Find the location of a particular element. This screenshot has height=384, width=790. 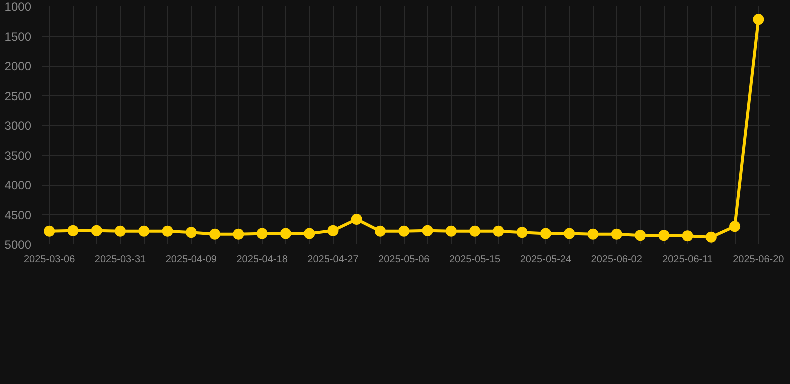

x-tick-label: 2025-05-15 is located at coordinates (475, 260).